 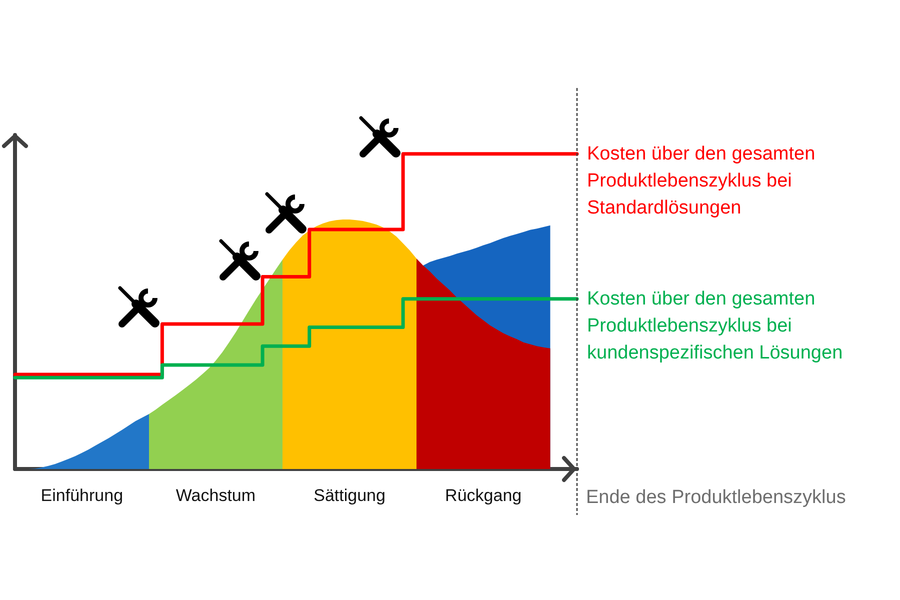 I want to click on x-tick-label: Wachstum, so click(x=216, y=495).